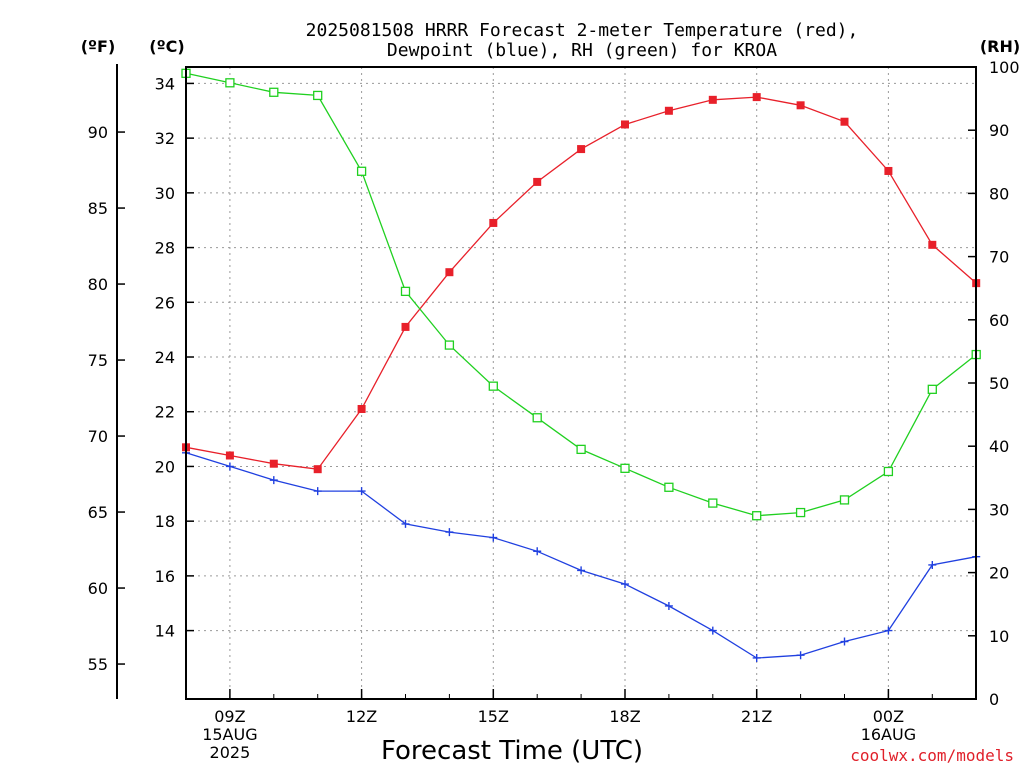  What do you see at coordinates (230, 752) in the screenshot?
I see `x-tick-label: 2025` at bounding box center [230, 752].